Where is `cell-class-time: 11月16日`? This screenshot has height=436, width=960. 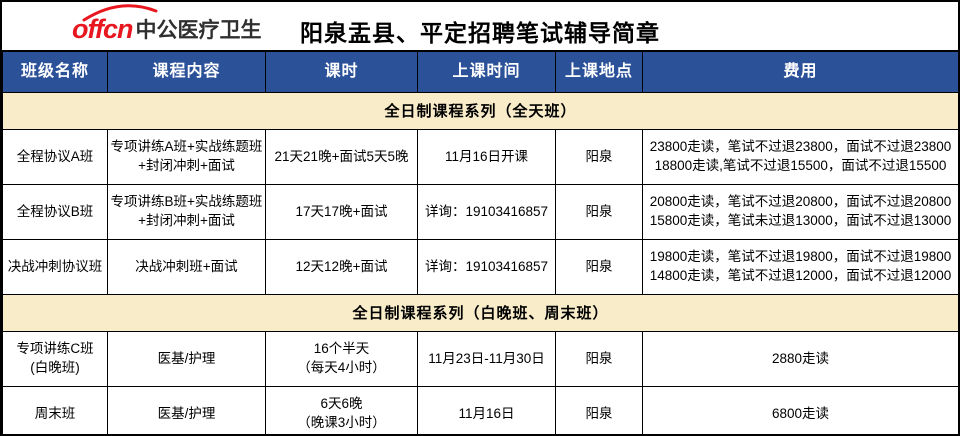 cell-class-time: 11月16日 is located at coordinates (486, 410).